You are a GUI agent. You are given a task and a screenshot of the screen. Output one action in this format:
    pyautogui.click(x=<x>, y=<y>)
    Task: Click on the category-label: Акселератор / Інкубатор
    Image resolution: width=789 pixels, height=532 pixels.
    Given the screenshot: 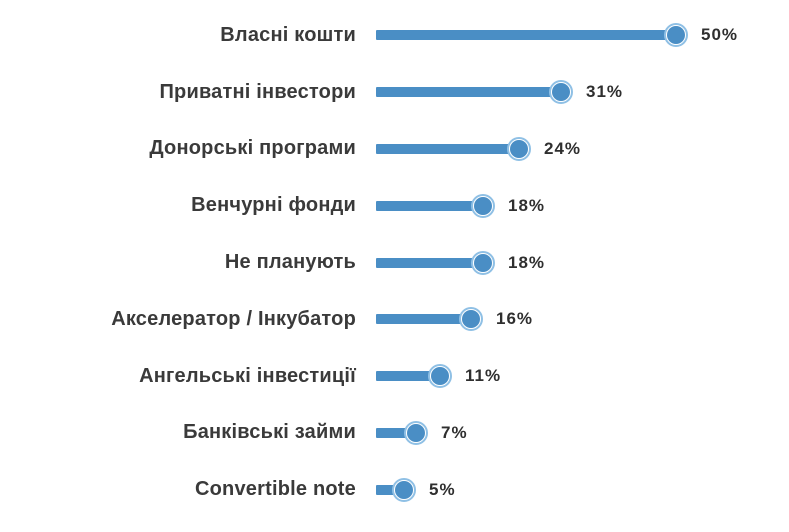 What is the action you would take?
    pyautogui.click(x=233, y=318)
    